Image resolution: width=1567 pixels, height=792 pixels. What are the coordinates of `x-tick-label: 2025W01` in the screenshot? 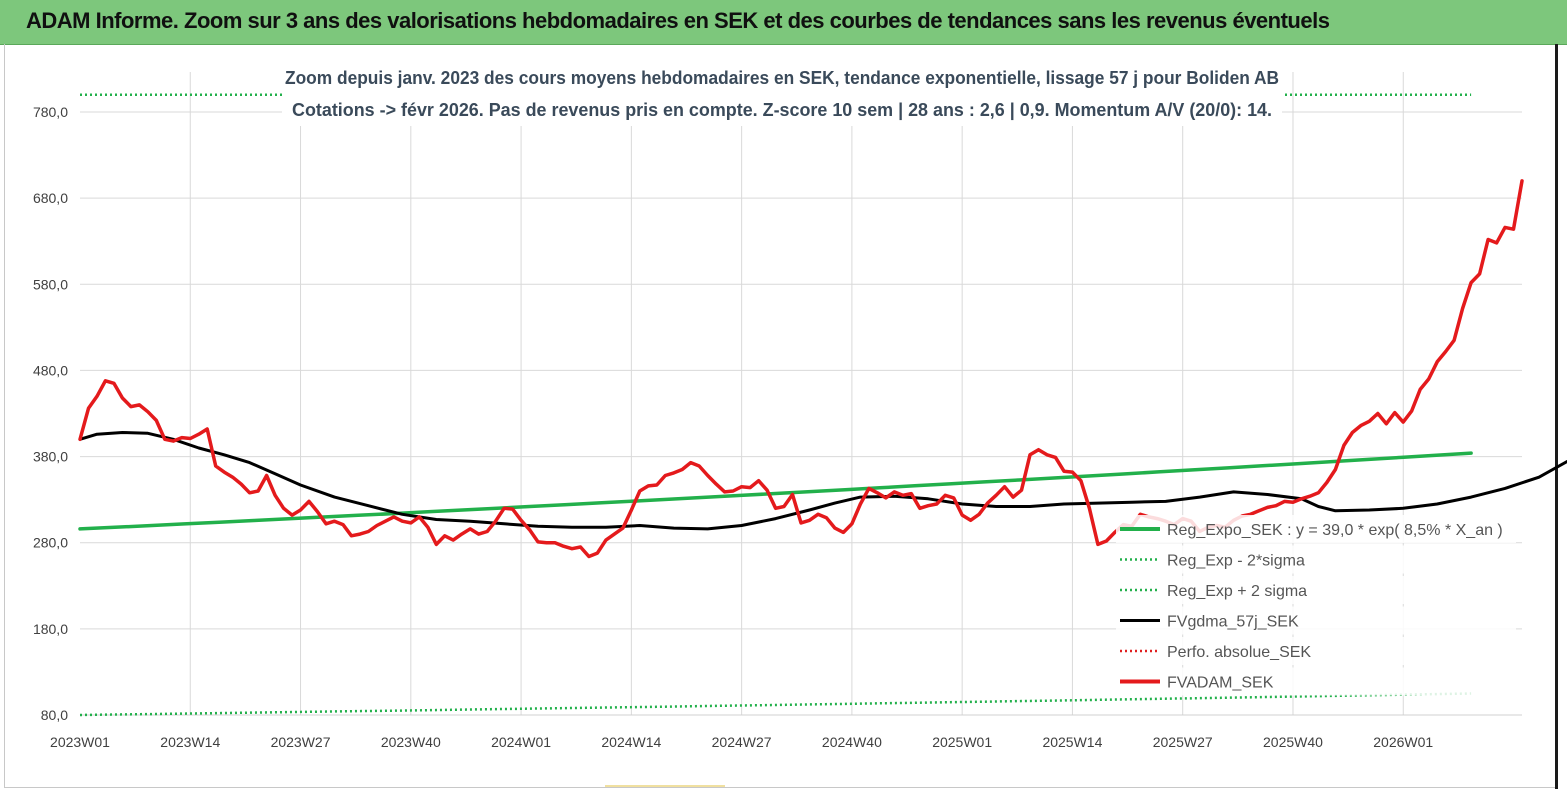 It's located at (962, 742).